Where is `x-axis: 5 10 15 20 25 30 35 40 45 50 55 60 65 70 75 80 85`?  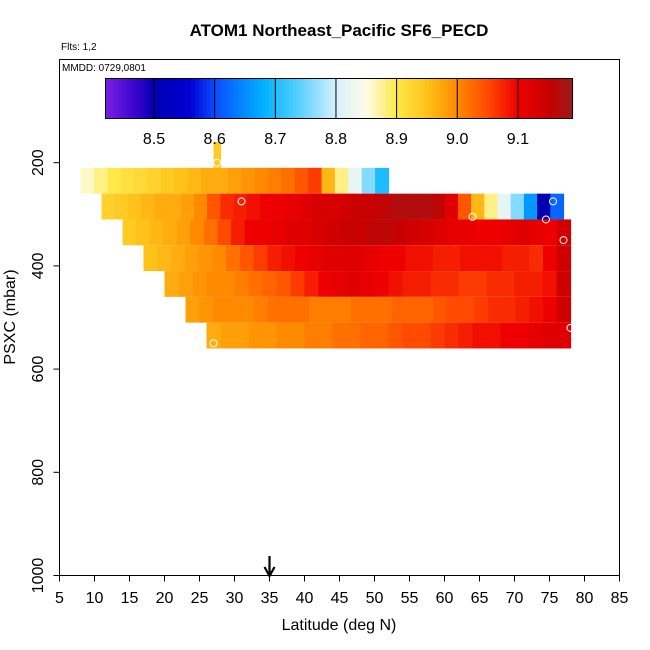
x-axis: 5 10 15 20 25 30 35 40 45 50 55 60 65 70 75 80 85 is located at coordinates (342, 591).